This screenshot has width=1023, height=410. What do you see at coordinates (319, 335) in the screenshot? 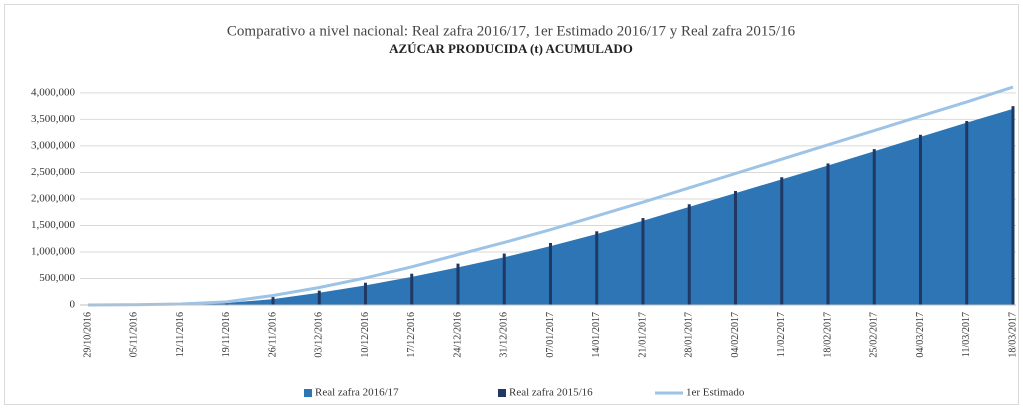
I see `x-tick-label: 03/12/2016` at bounding box center [319, 335].